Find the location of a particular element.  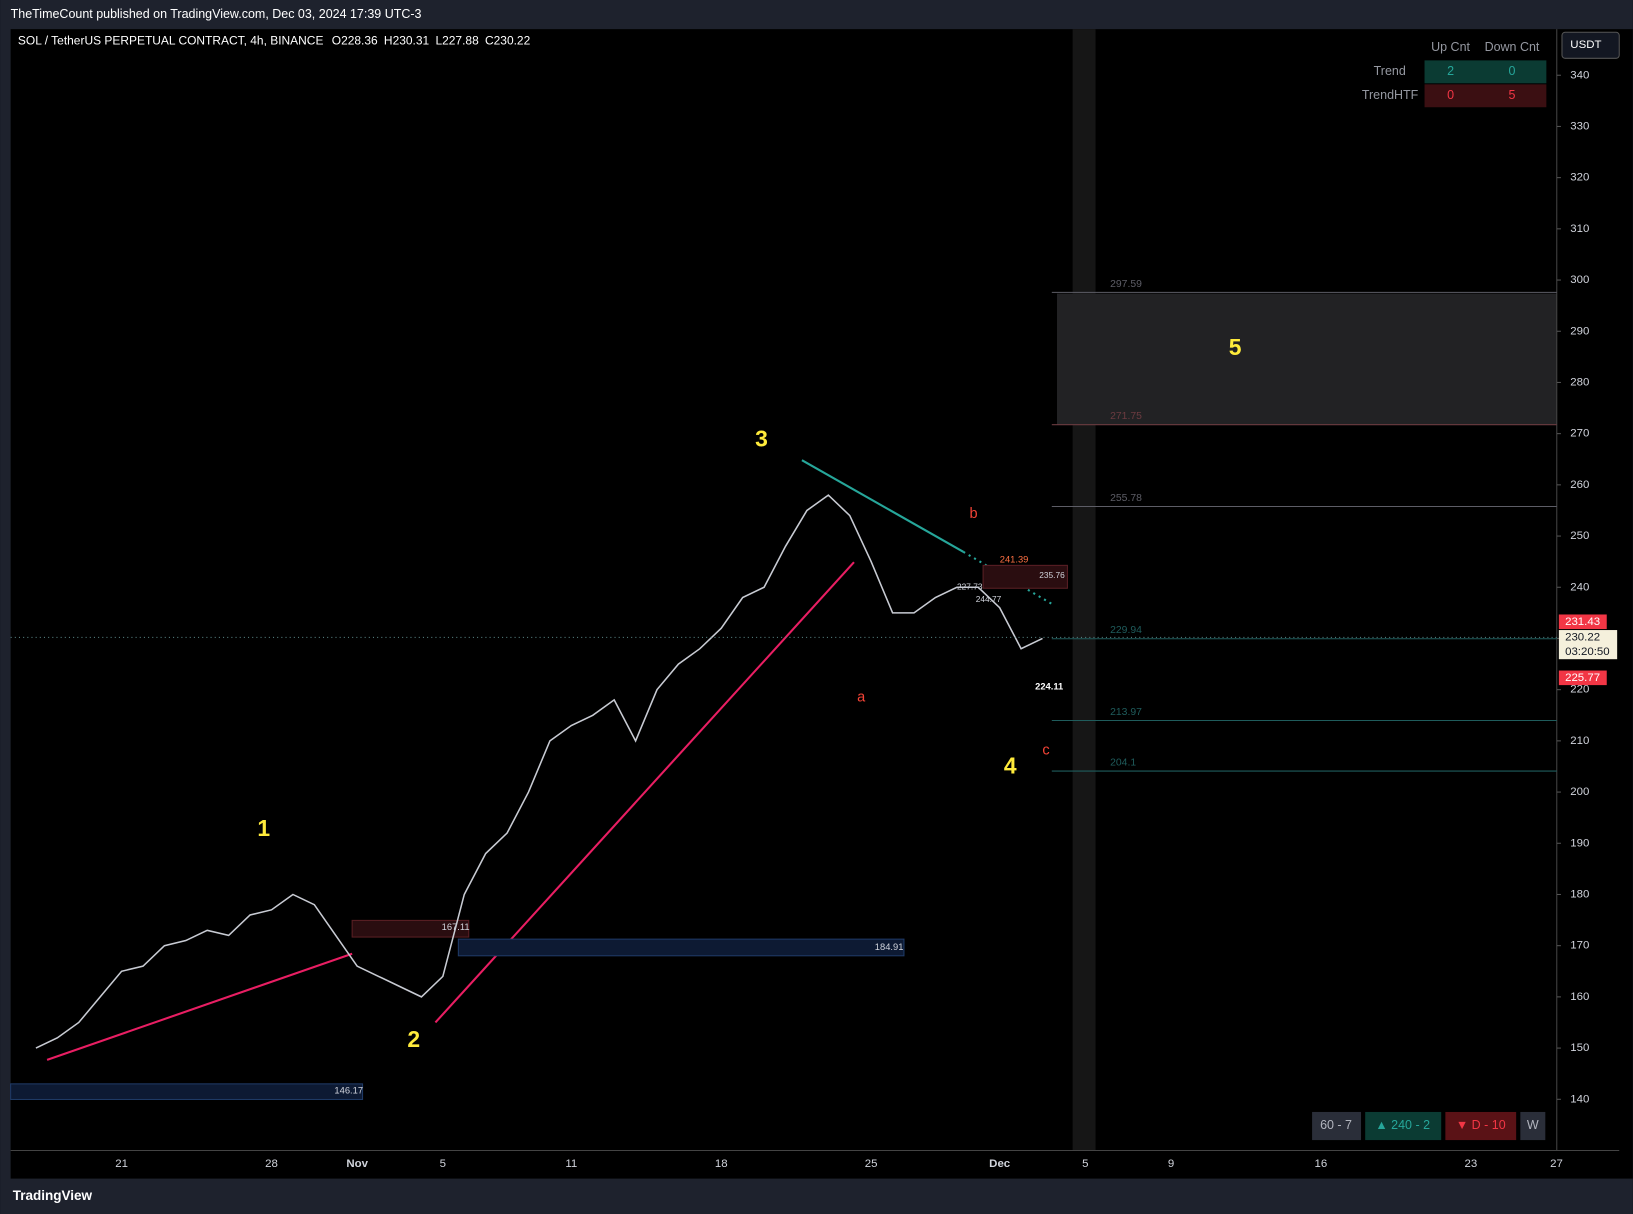

level-label: 204.1 is located at coordinates (1123, 762).